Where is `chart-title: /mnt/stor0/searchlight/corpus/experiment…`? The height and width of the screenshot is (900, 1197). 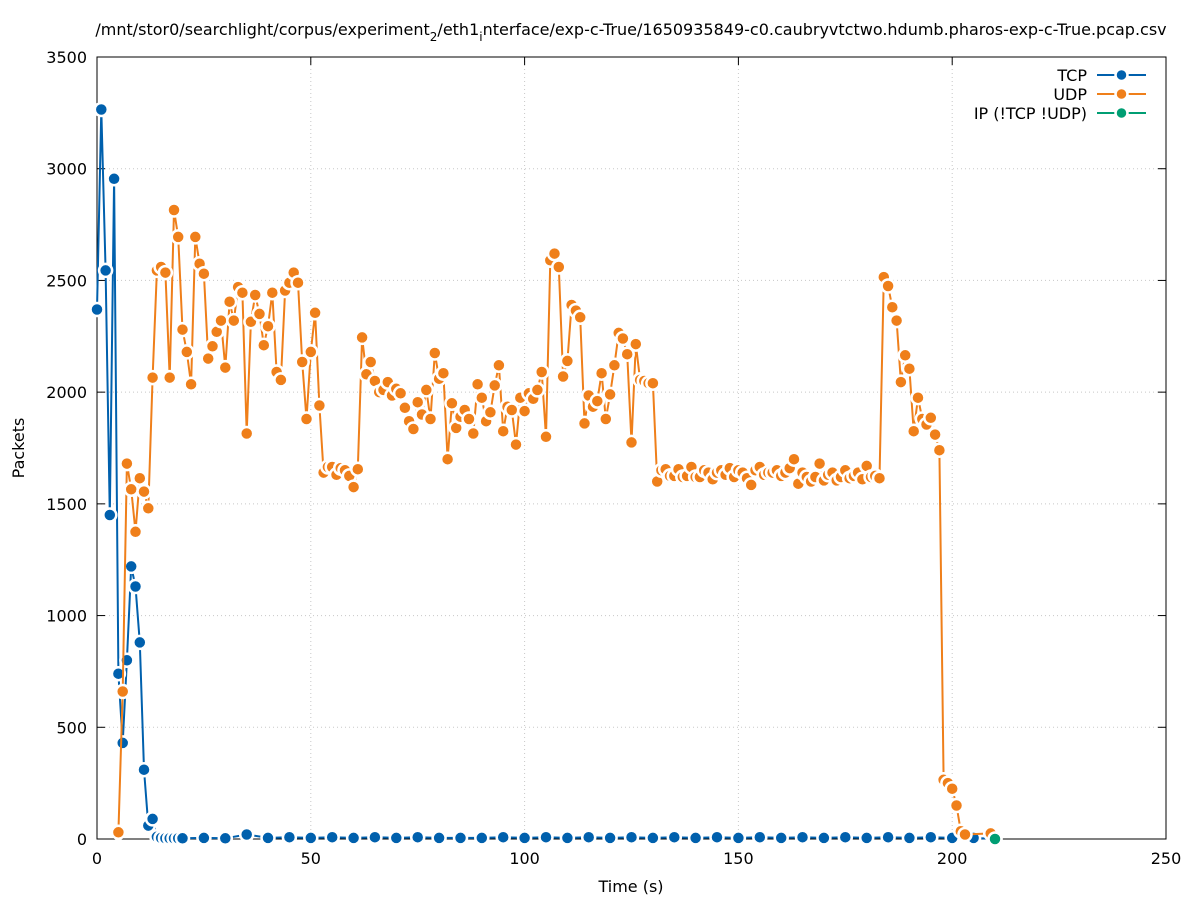 chart-title: /mnt/stor0/searchlight/corpus/experiment… is located at coordinates (630, 32).